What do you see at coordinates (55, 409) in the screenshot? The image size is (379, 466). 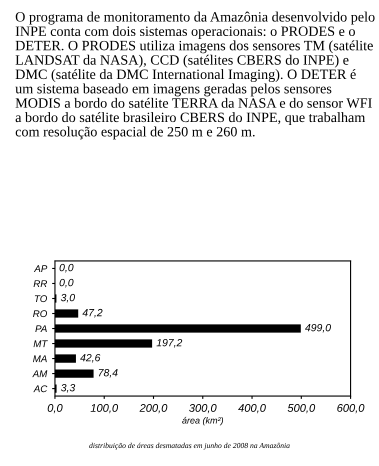 I see `x-tick-label: 0,0` at bounding box center [55, 409].